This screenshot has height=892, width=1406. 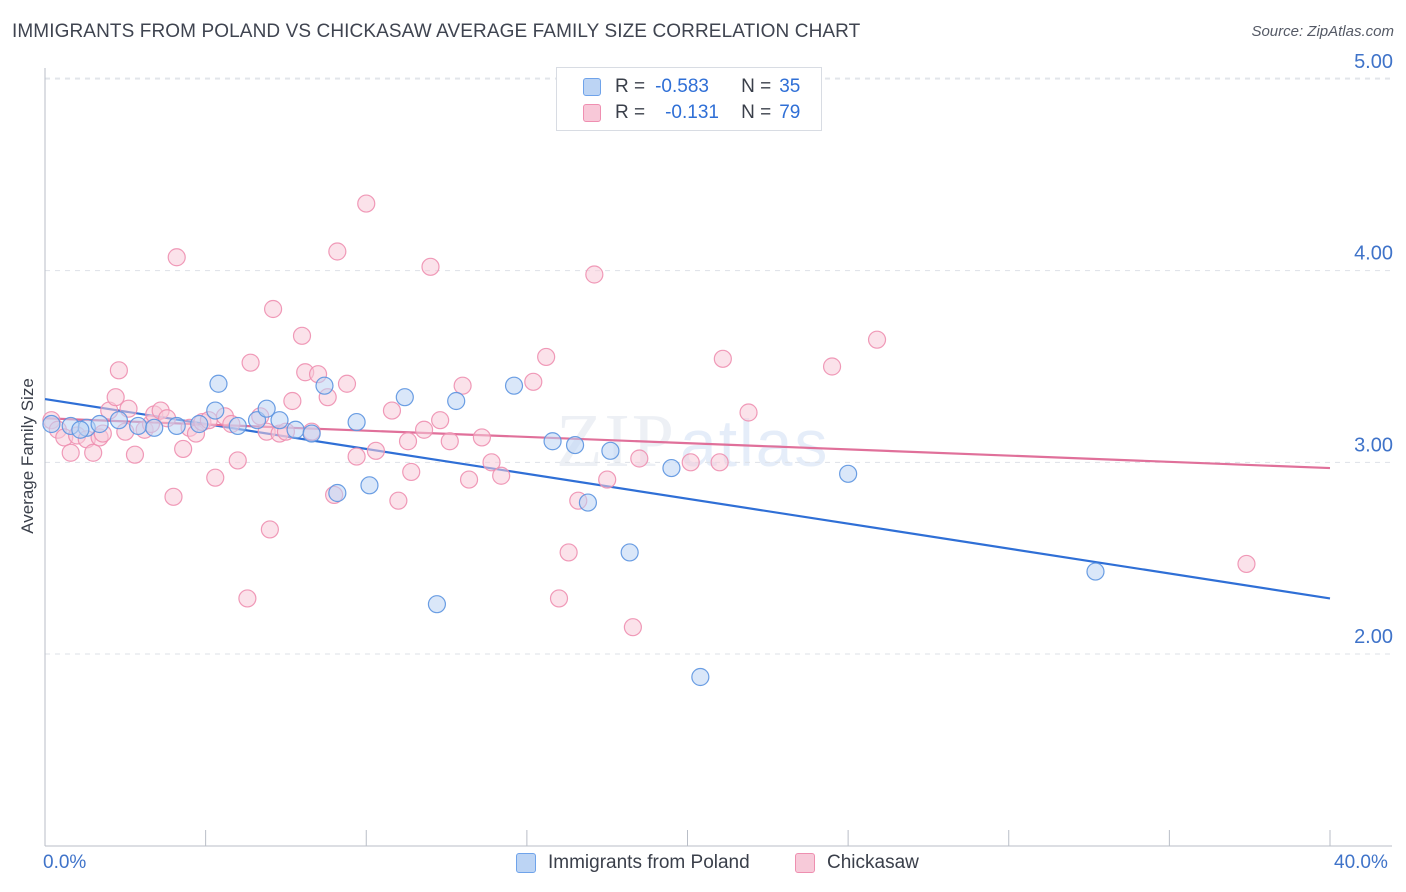 What do you see at coordinates (805, 863) in the screenshot?
I see `bottom-swatch-chickasaw` at bounding box center [805, 863].